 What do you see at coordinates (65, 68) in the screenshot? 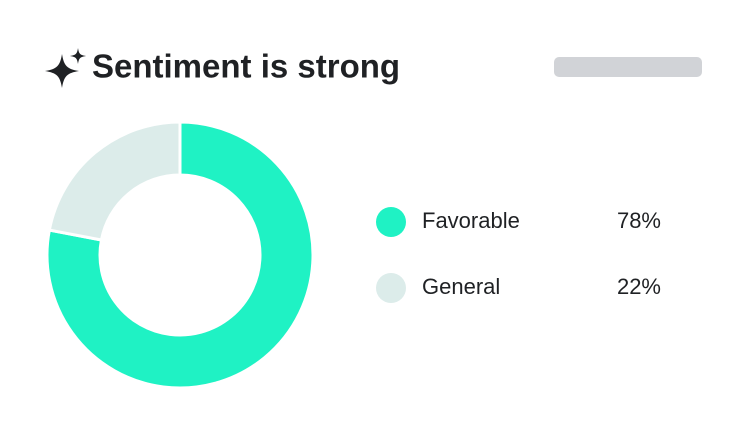
I see `sparkle-icon` at bounding box center [65, 68].